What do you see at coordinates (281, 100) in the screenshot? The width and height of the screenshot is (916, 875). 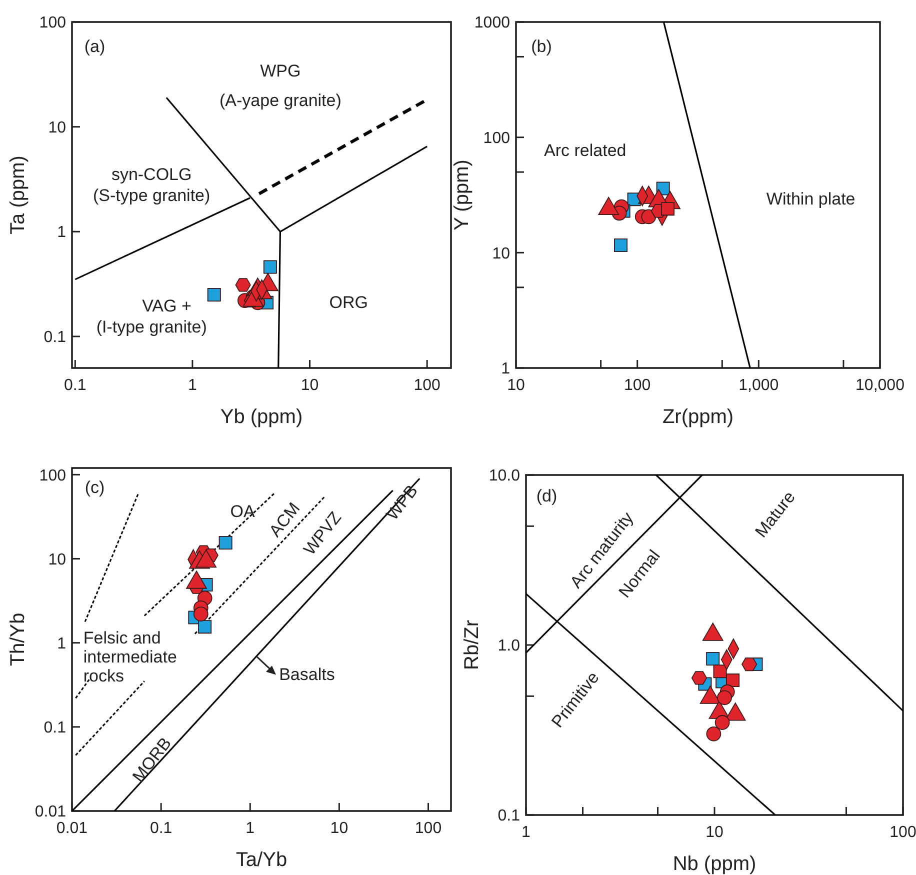 I see `annotation: (A-yape granite)` at bounding box center [281, 100].